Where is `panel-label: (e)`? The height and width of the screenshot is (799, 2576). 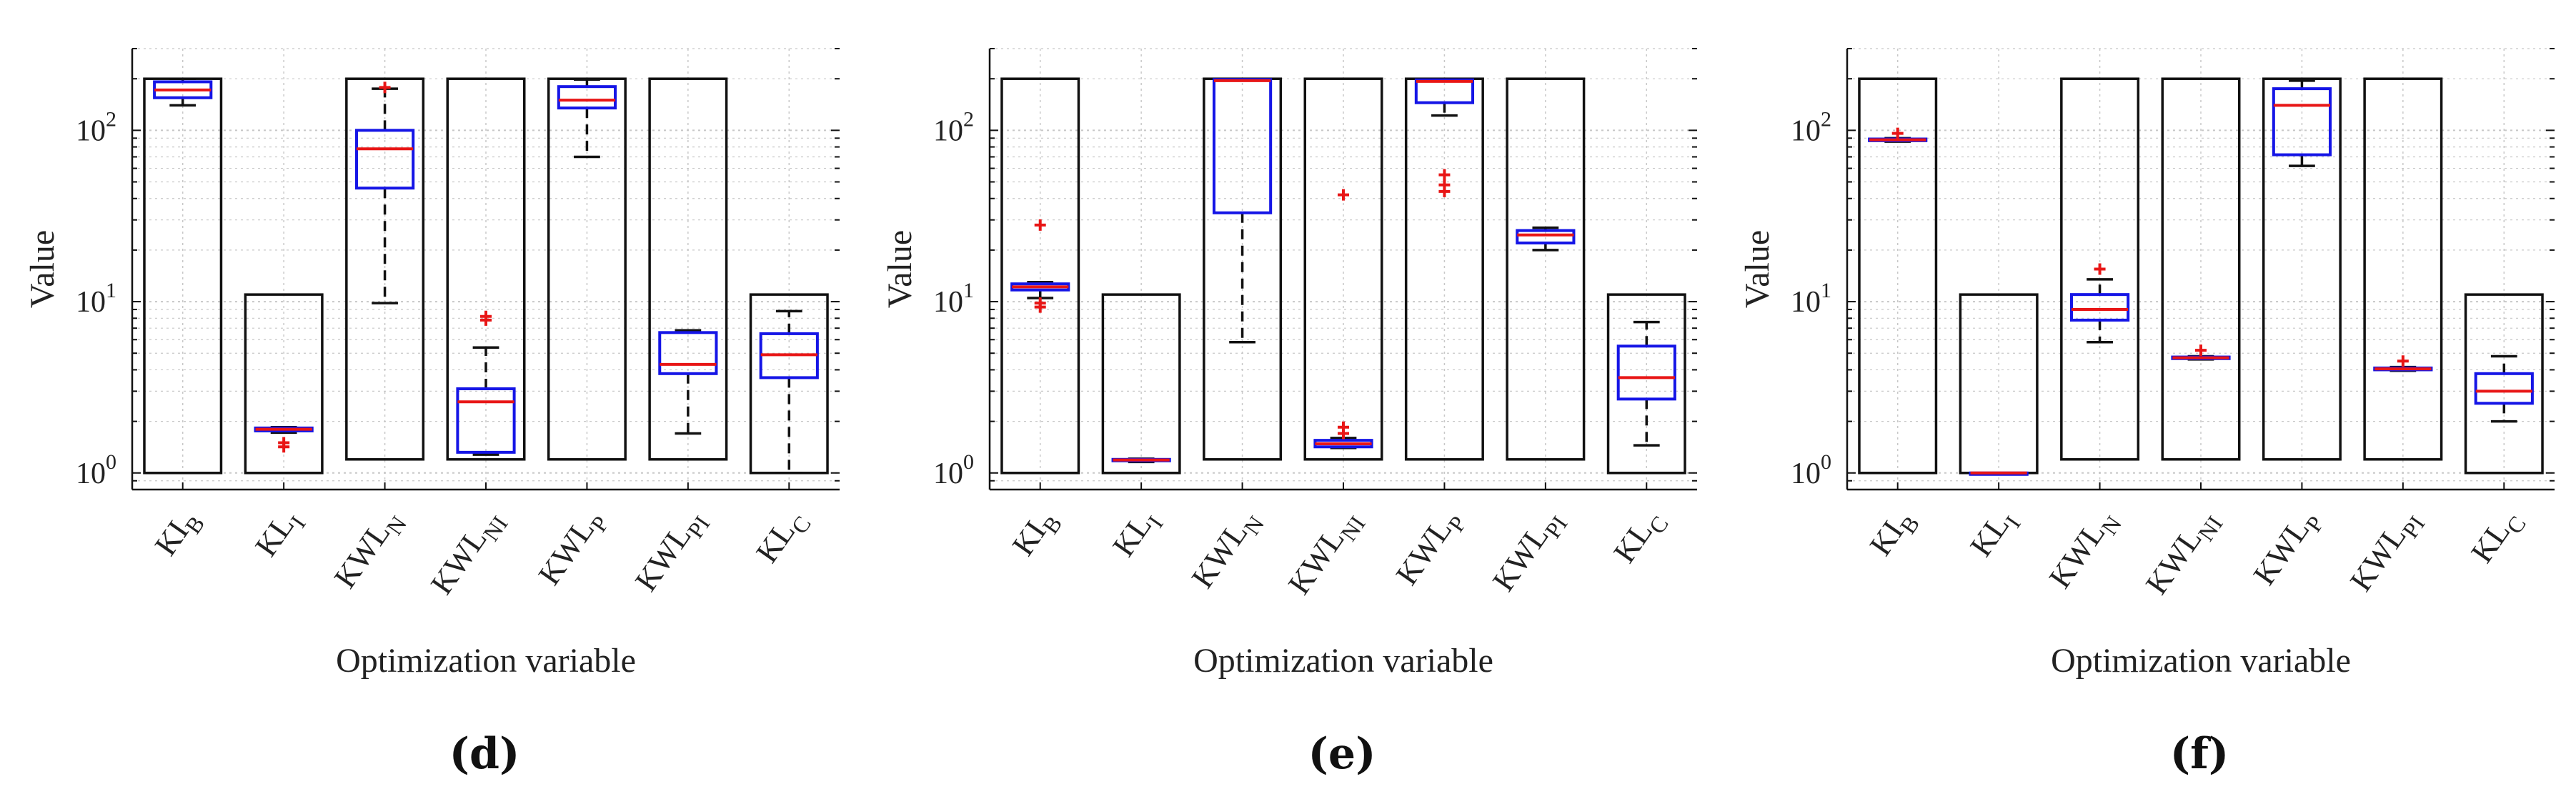
panel-label: (e) is located at coordinates (1342, 754).